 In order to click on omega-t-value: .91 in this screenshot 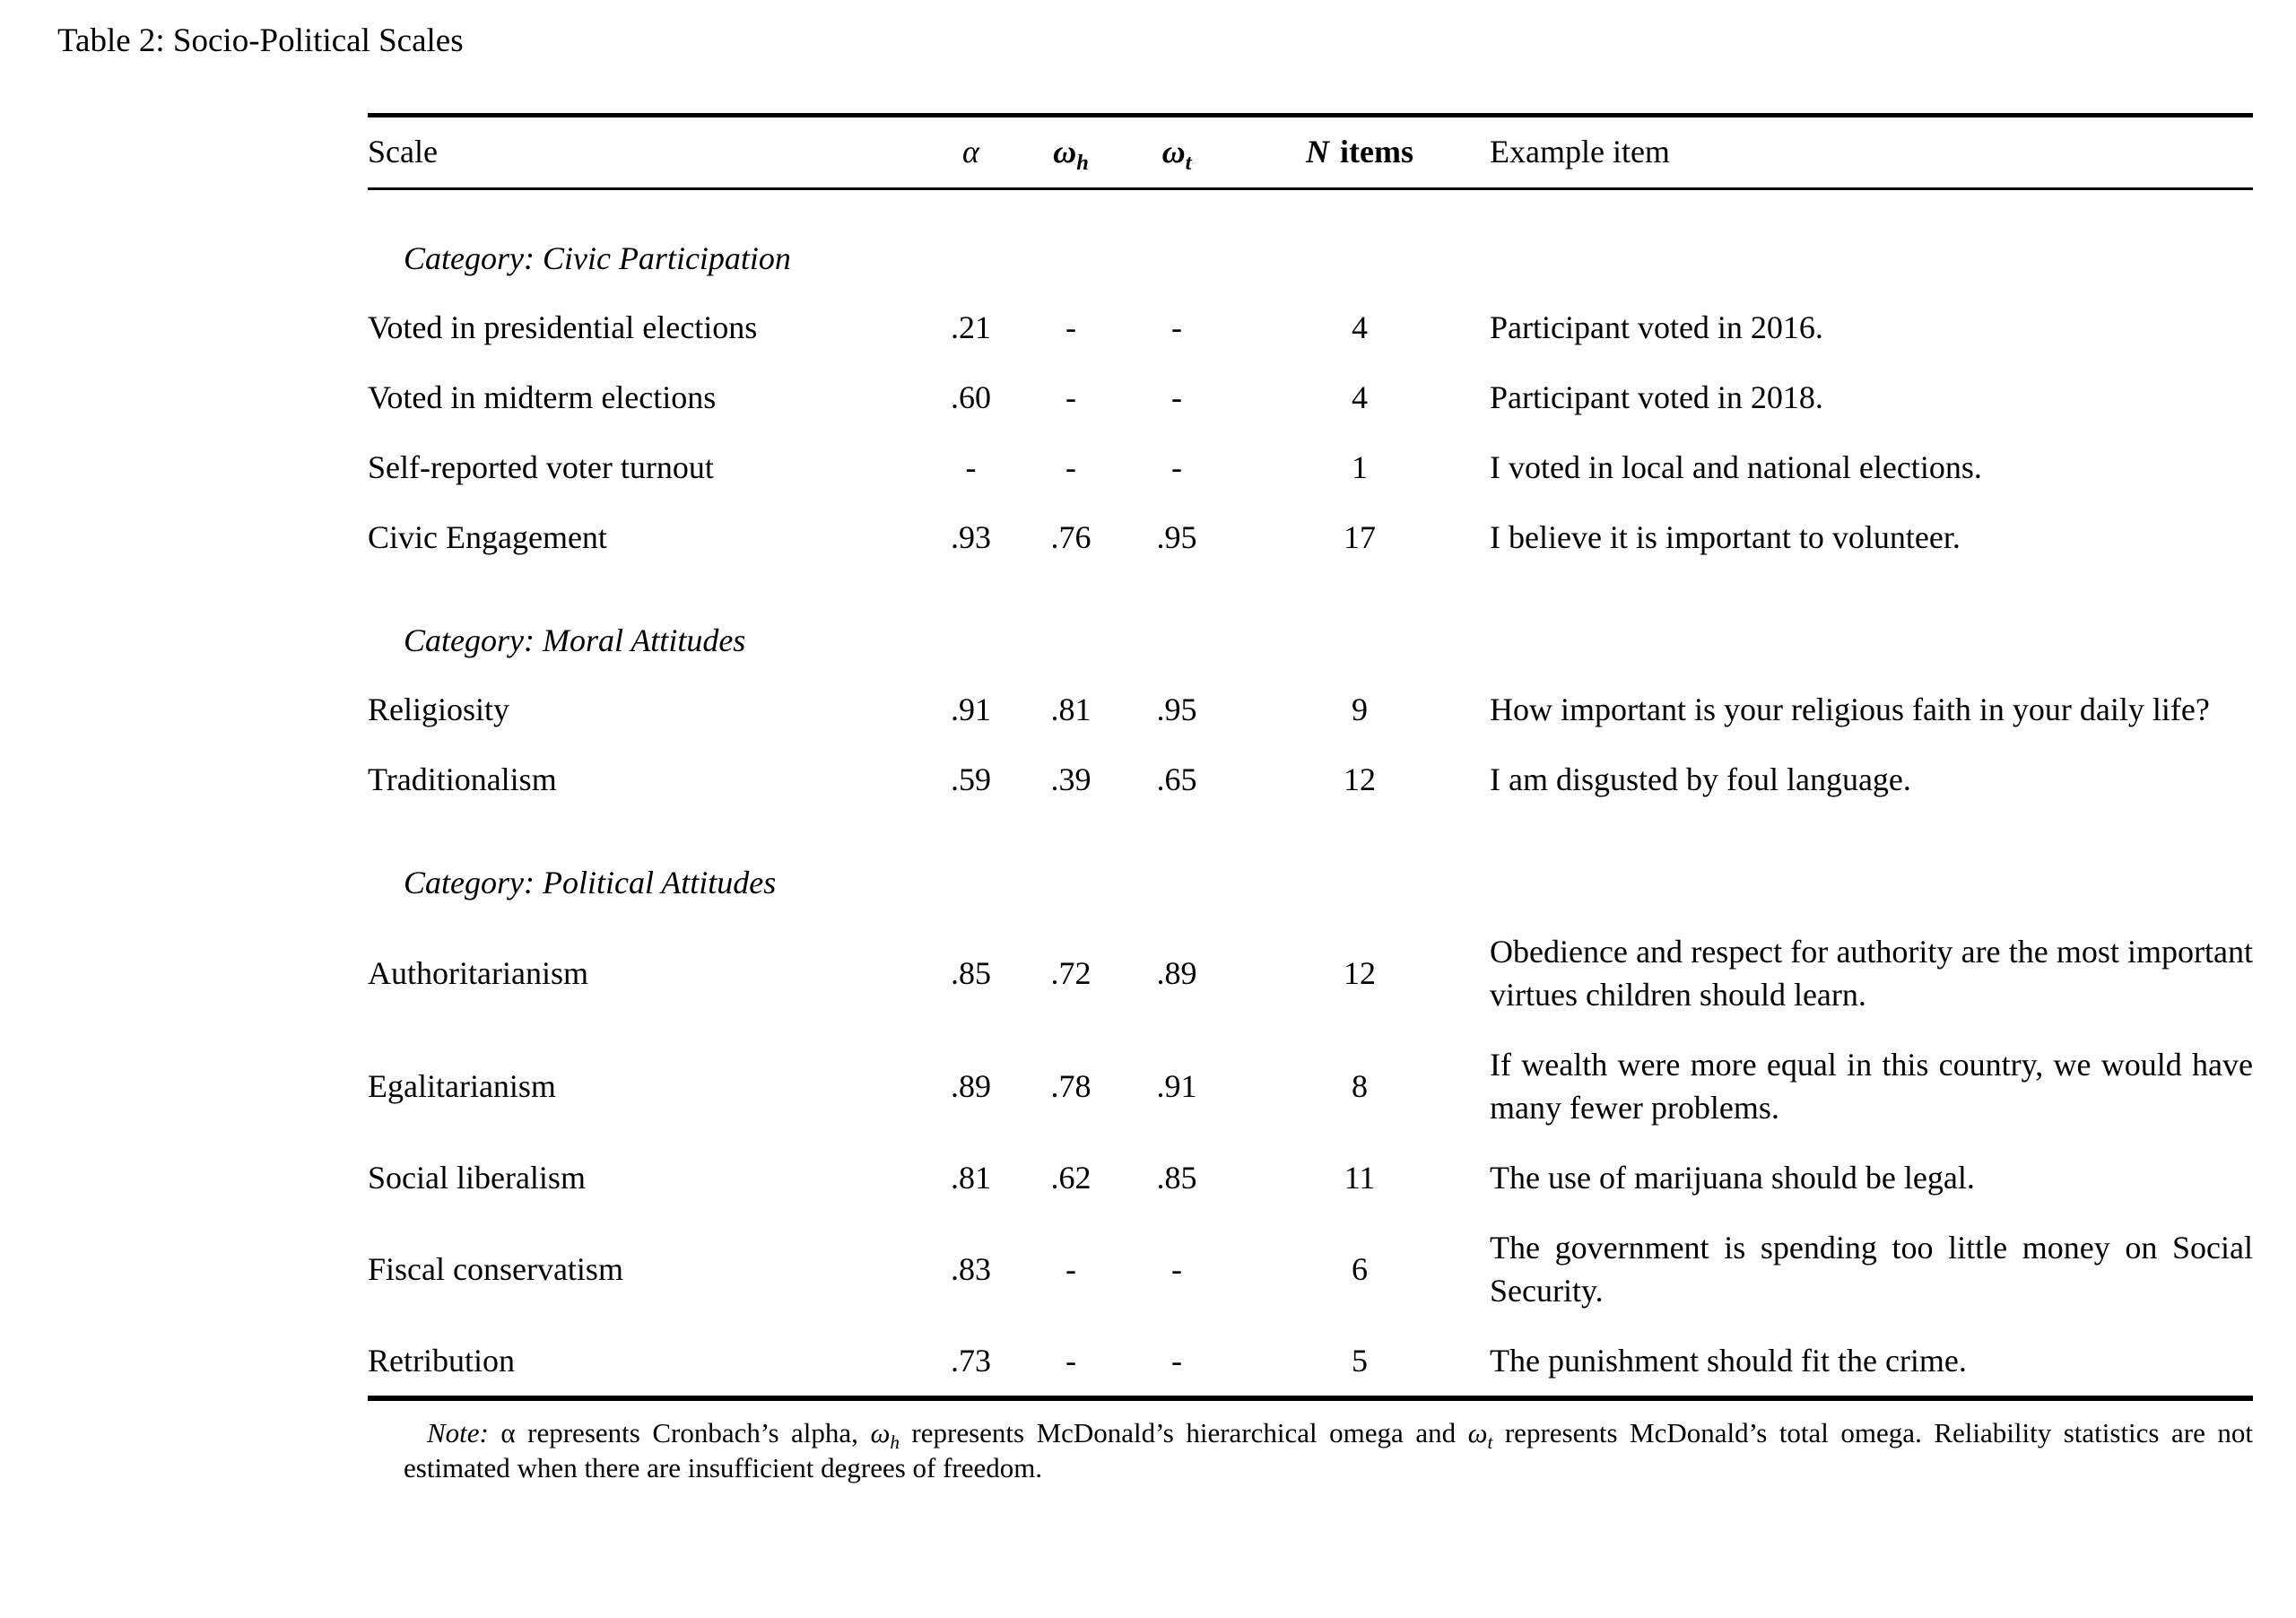, I will do `click(1176, 1086)`.